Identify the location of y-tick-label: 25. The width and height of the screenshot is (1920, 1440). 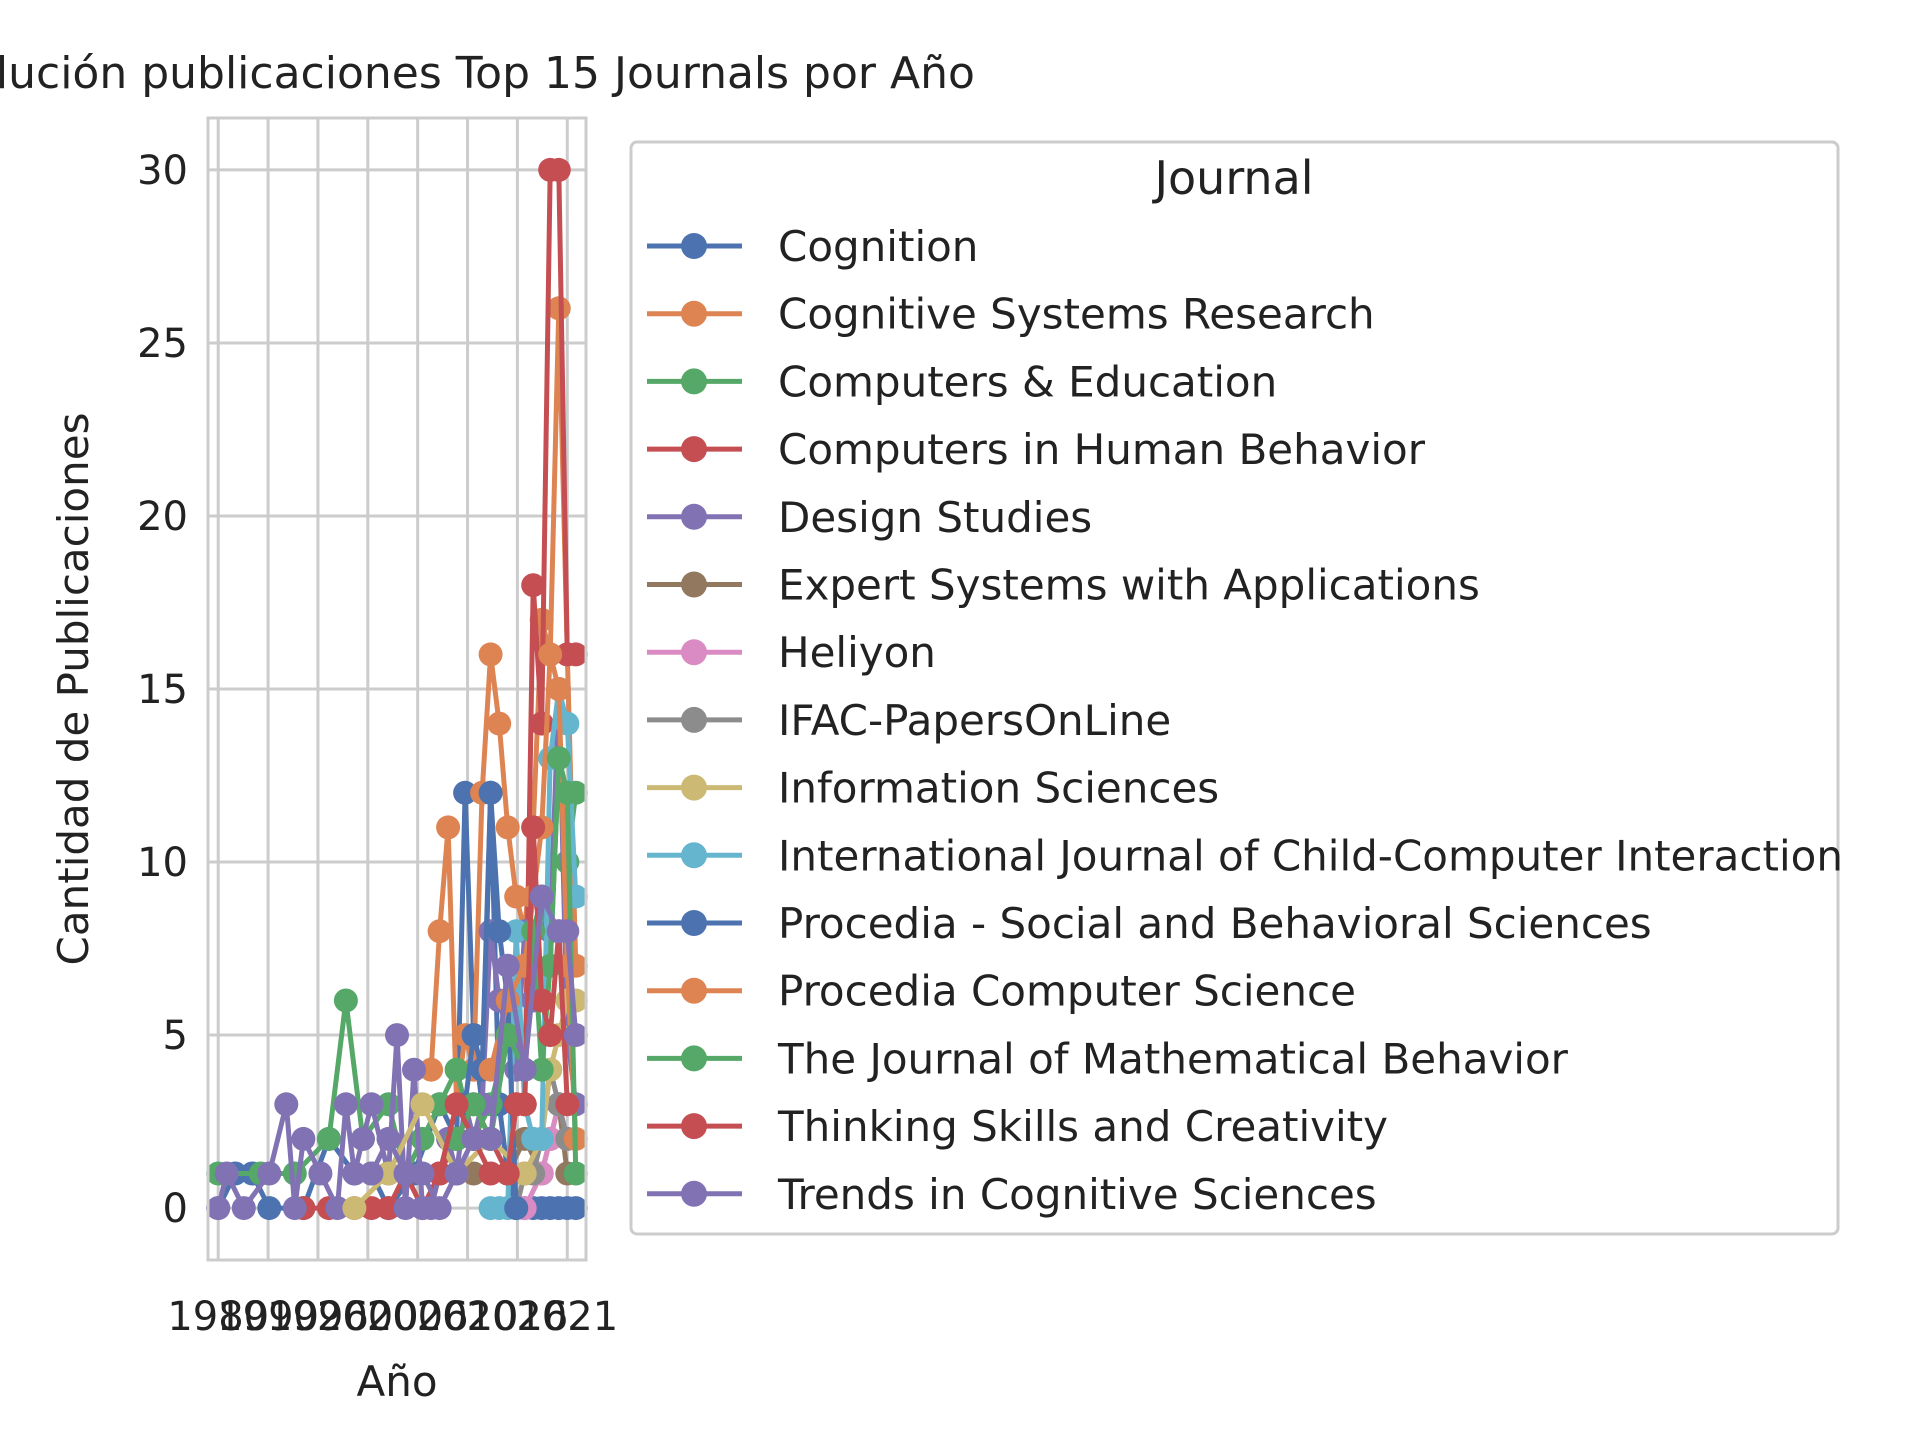
(162, 344).